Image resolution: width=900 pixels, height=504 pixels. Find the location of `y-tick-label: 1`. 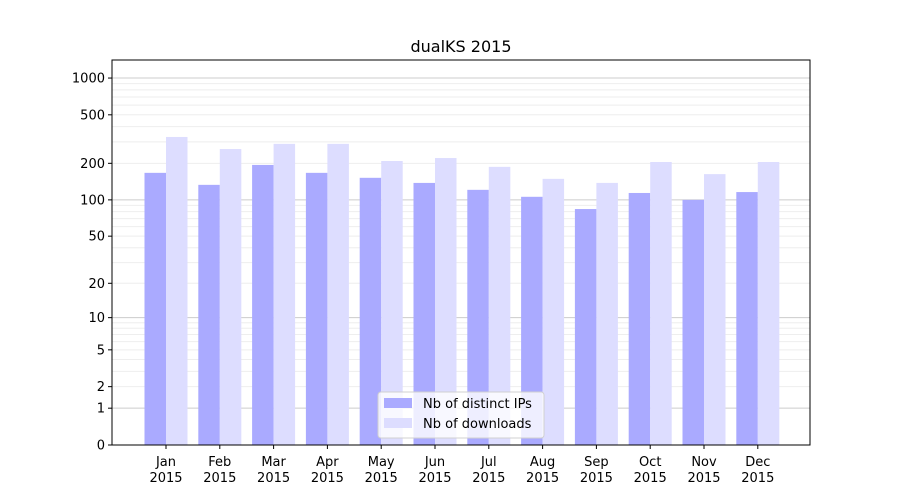

y-tick-label: 1 is located at coordinates (101, 409).